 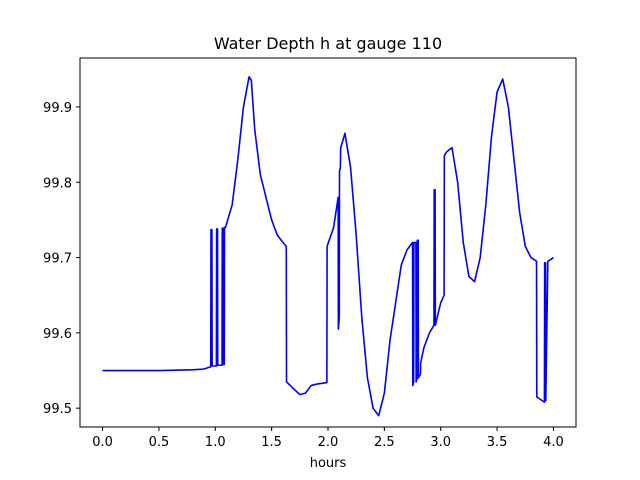 What do you see at coordinates (553, 442) in the screenshot?
I see `x-tick-label: 4.0` at bounding box center [553, 442].